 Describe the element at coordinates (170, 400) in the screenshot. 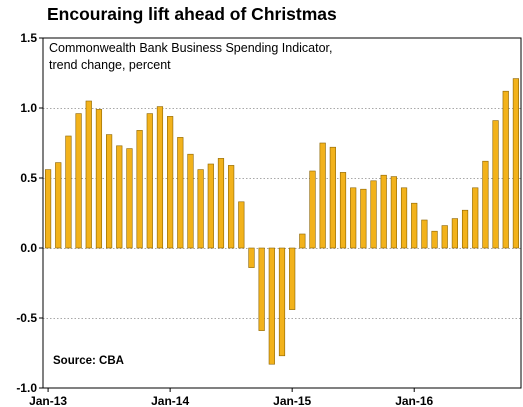

I see `x-tick-label: Jan-14` at that location.